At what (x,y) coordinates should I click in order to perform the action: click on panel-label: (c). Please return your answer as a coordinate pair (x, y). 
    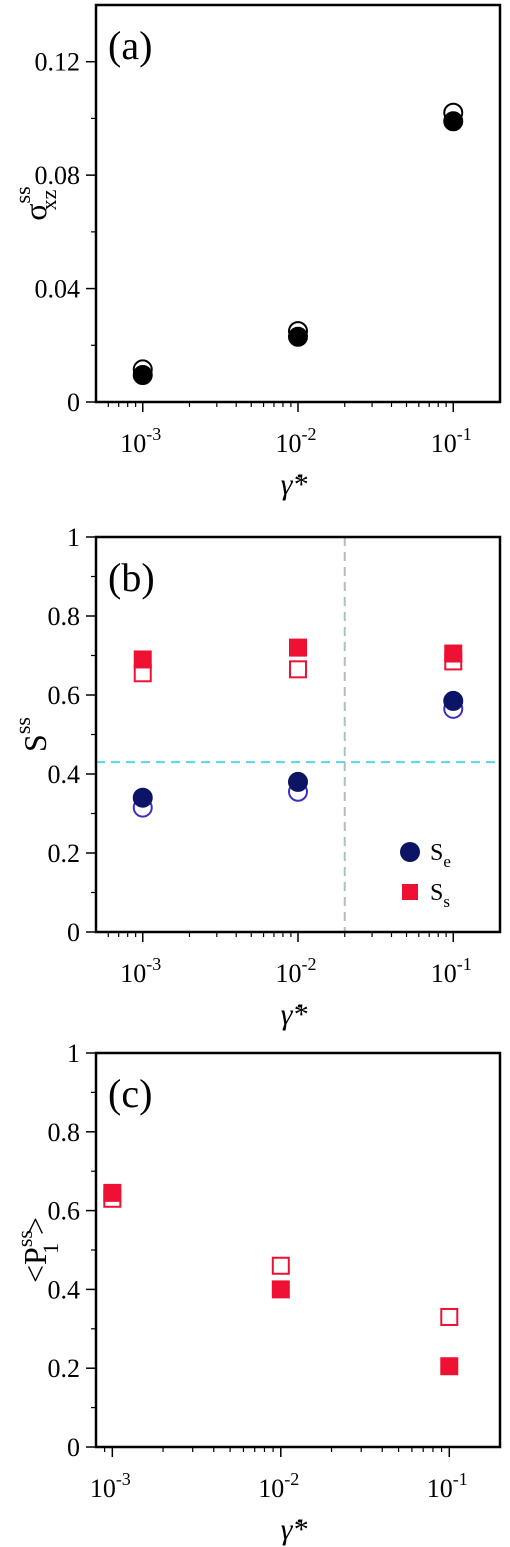
    Looking at the image, I should click on (130, 1093).